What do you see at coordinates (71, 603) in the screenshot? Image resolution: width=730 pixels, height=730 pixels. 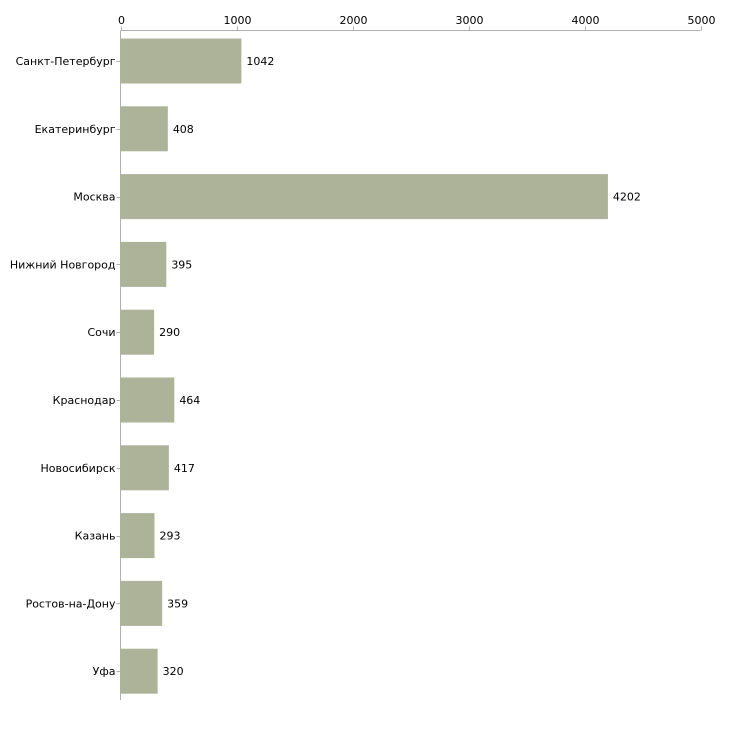 I see `category-label: Ростов-на-Дону` at bounding box center [71, 603].